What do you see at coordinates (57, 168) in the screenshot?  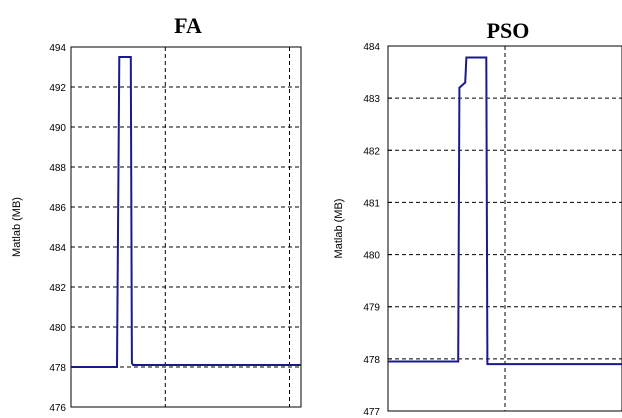 I see `y-tick-label: 488` at bounding box center [57, 168].